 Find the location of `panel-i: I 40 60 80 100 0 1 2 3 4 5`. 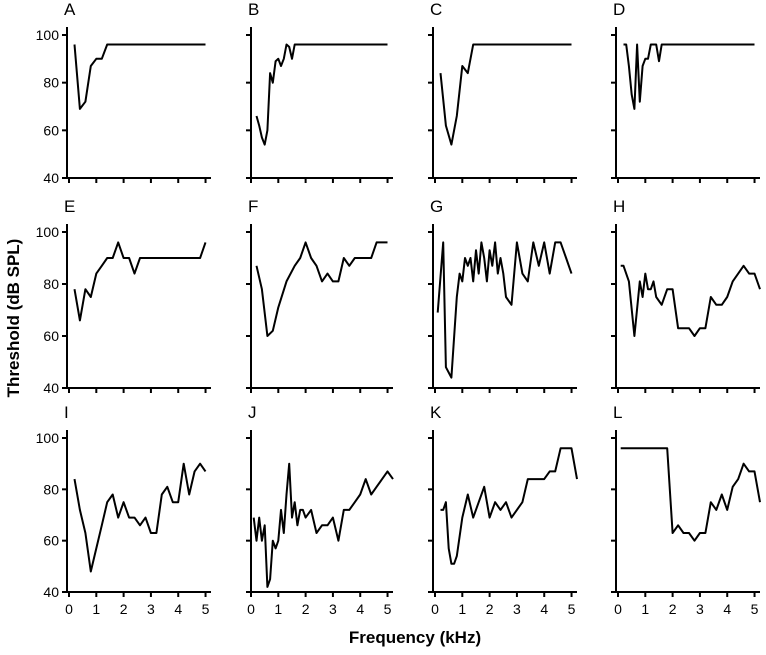

panel-i: I 40 60 80 100 0 1 2 3 4 5 is located at coordinates (123, 510).